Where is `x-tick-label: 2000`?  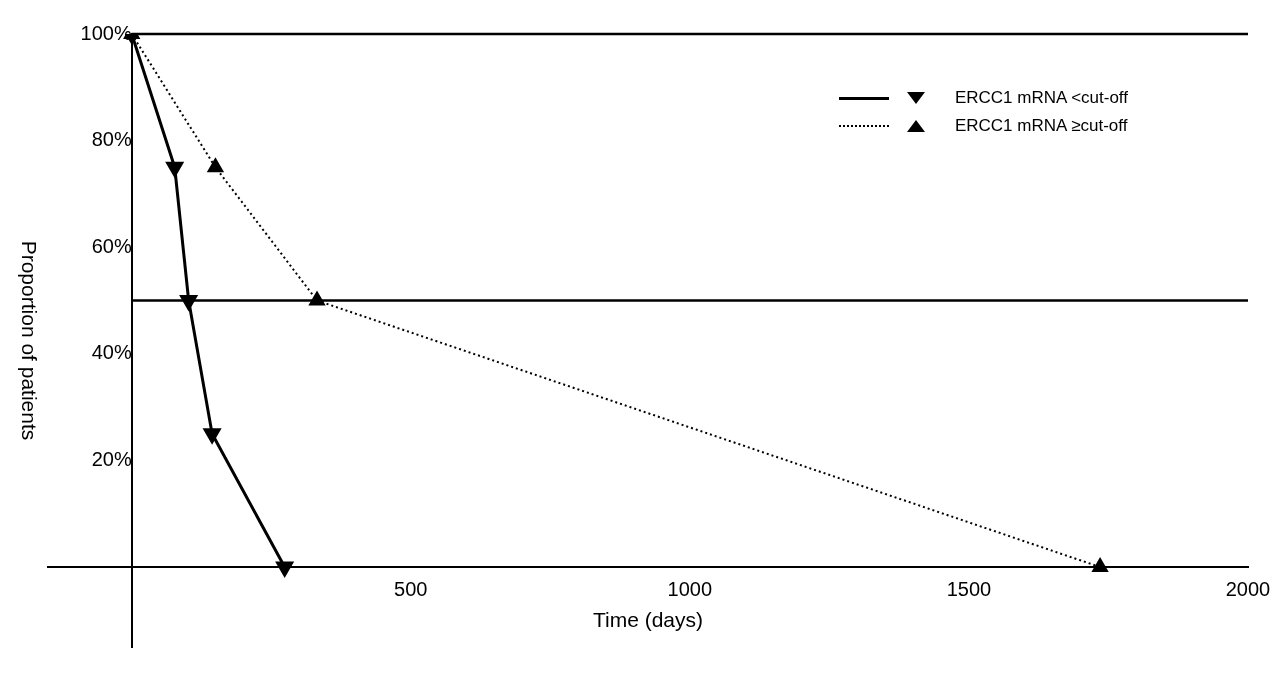 x-tick-label: 2000 is located at coordinates (1248, 588).